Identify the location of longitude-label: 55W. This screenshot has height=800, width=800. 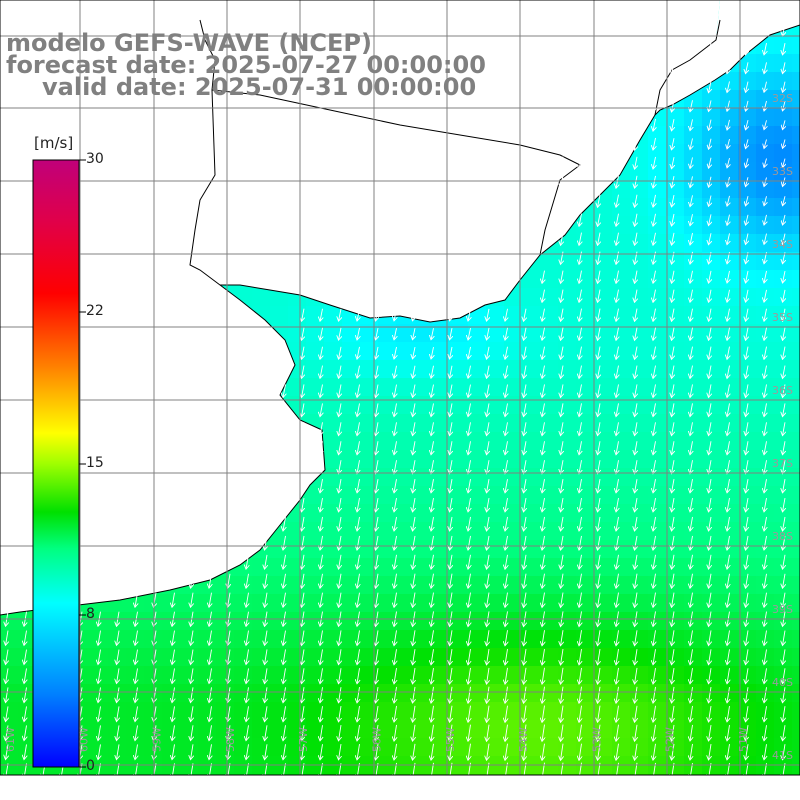
(450, 739).